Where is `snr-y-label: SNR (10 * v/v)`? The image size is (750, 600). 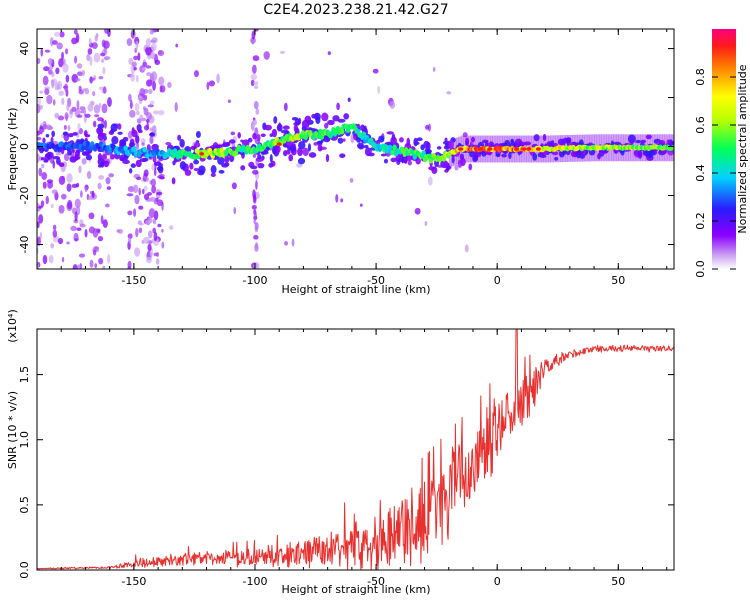
snr-y-label: SNR (10 * v/v) is located at coordinates (12, 430).